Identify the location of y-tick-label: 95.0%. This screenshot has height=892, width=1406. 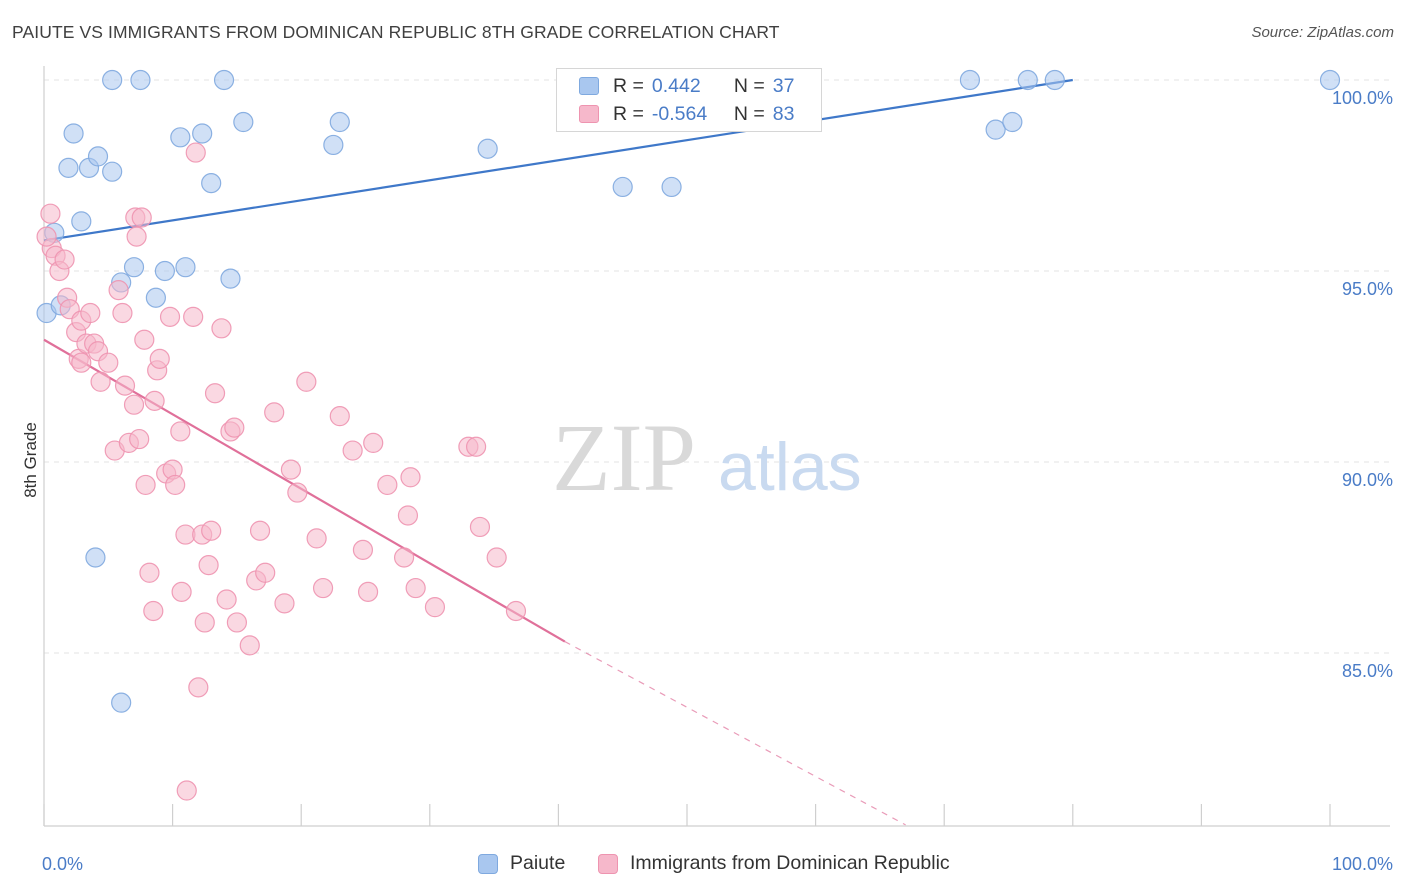
(1367, 289).